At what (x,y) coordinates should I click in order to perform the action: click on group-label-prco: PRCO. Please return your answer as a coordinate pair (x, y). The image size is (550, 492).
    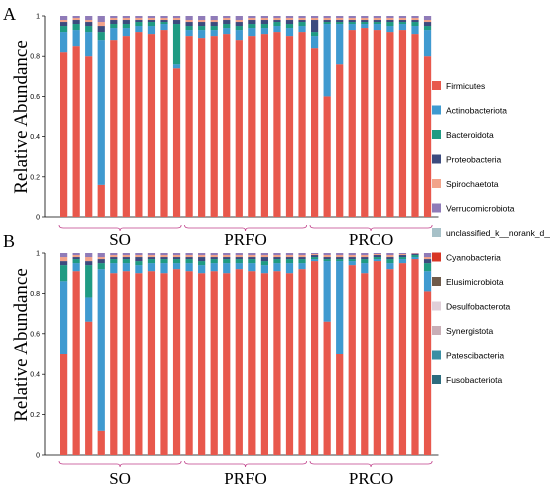
    Looking at the image, I should click on (371, 239).